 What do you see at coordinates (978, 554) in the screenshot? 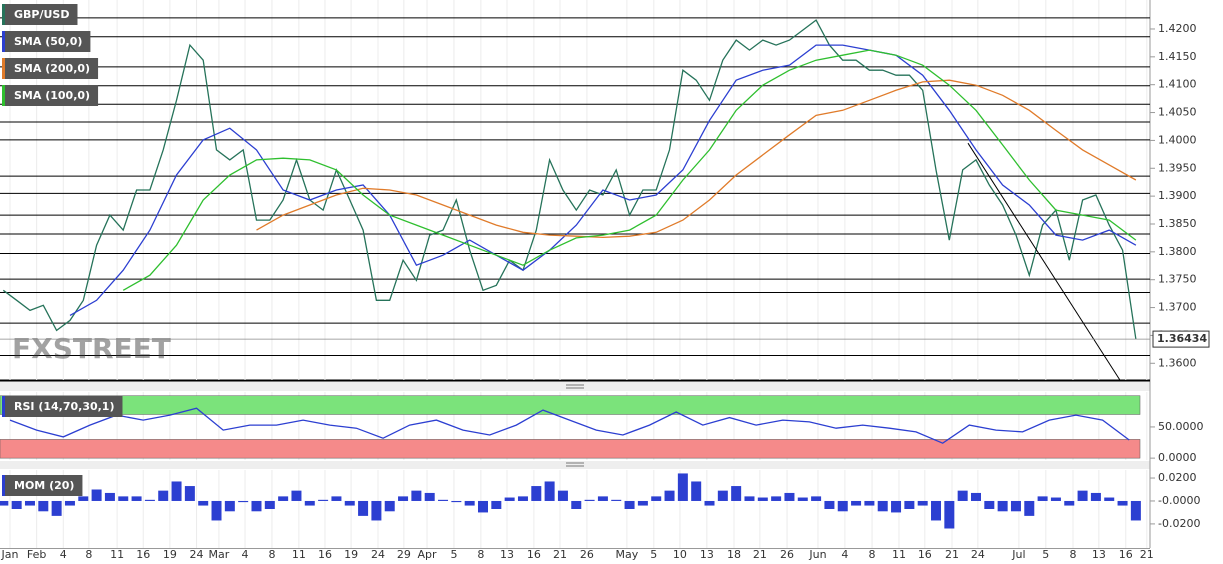
I see `x-tick-label: 24` at bounding box center [978, 554].